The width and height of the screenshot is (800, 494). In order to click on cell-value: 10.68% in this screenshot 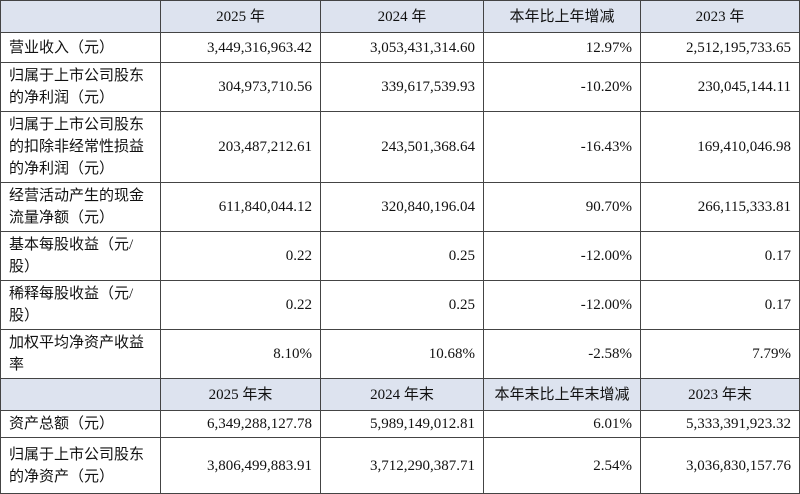, I will do `click(402, 354)`.